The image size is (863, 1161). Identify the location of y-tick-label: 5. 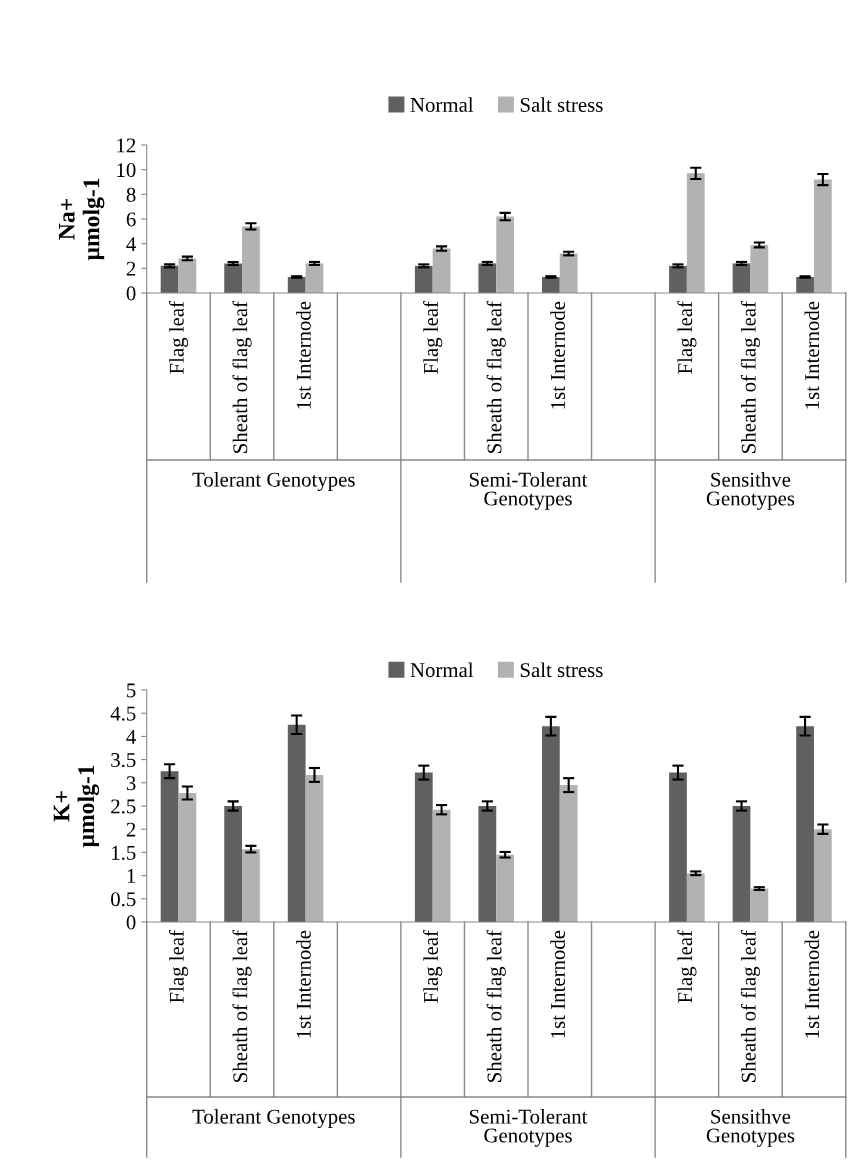
(131, 690).